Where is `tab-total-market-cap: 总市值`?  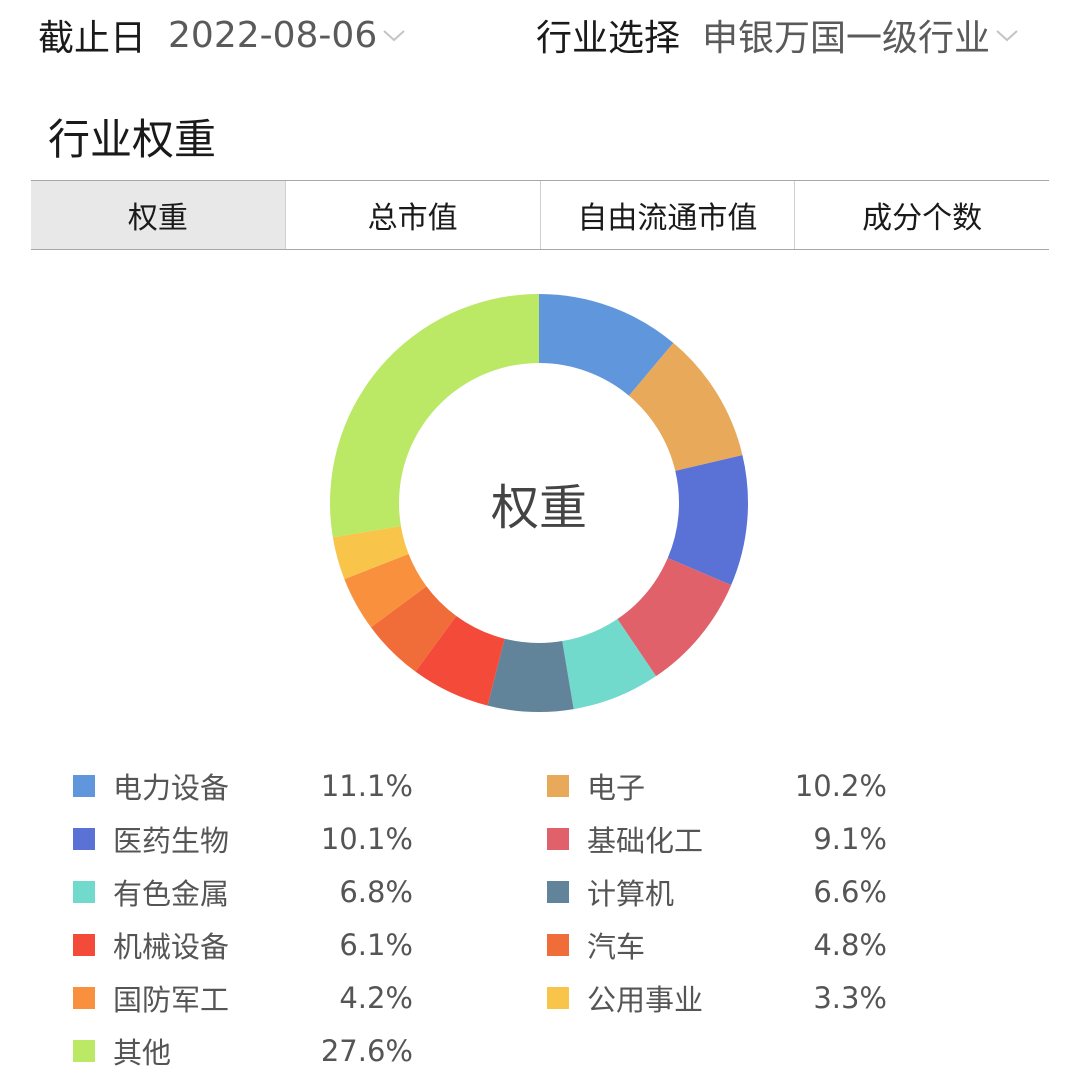
tab-total-market-cap: 总市值 is located at coordinates (412, 215).